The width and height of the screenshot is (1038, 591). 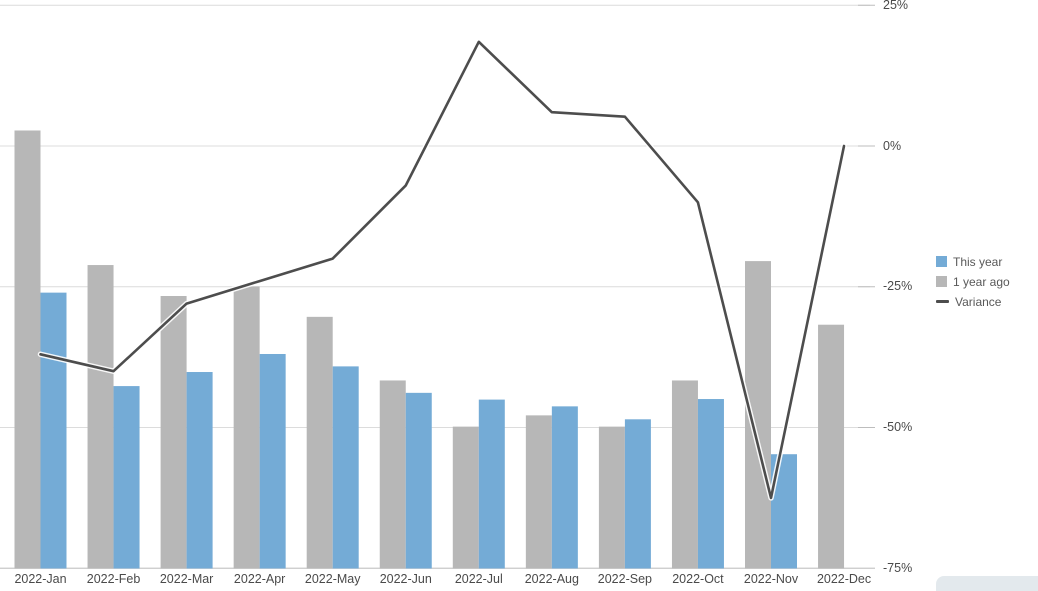 I want to click on x-axis-label: 2022-May, so click(x=332, y=579).